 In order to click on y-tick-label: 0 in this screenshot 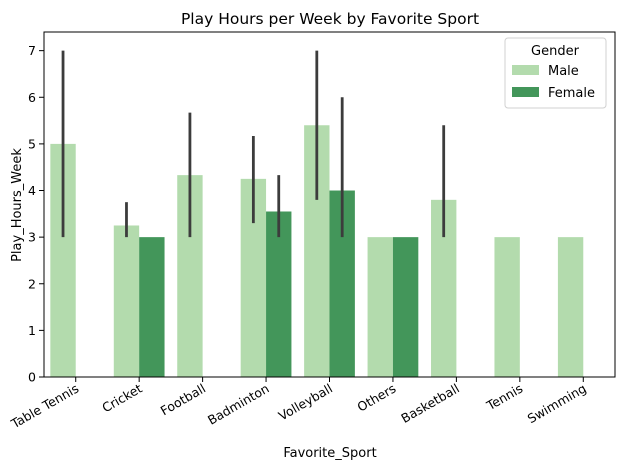, I will do `click(32, 377)`.